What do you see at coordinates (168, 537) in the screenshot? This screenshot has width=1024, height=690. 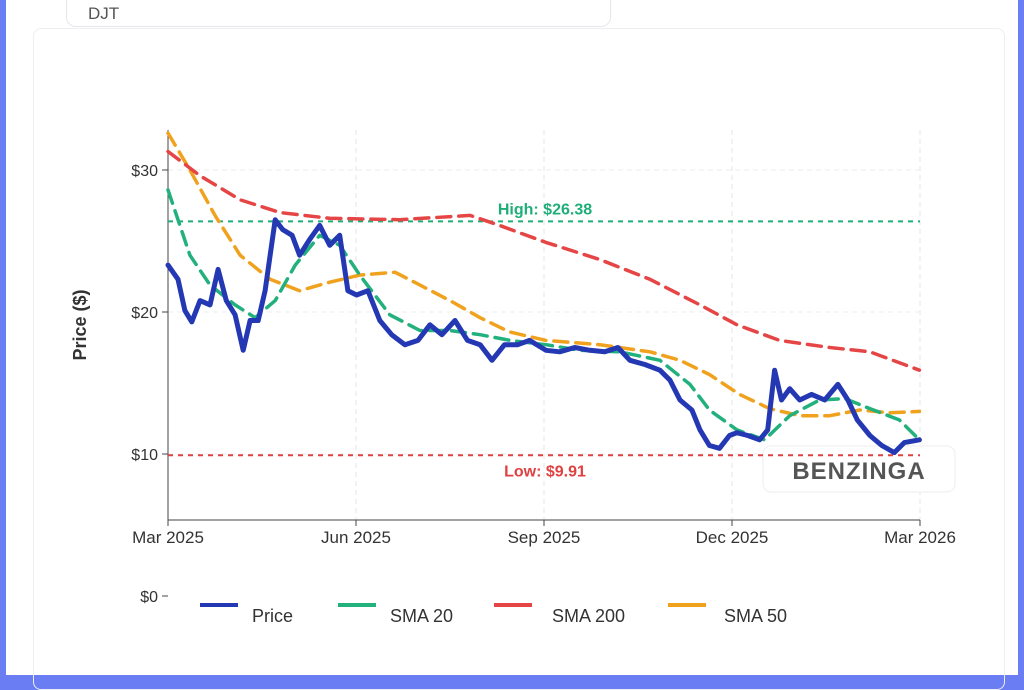 I see `x-tick-label: Mar 2025` at bounding box center [168, 537].